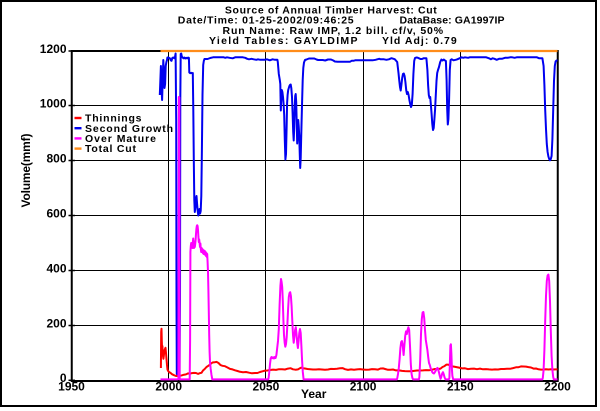 This screenshot has height=411, width=600. Describe the element at coordinates (71, 387) in the screenshot. I see `svg-text: 1950` at that location.